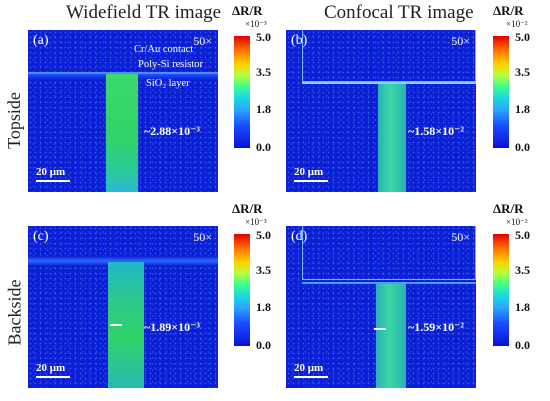  I want to click on column-header-widefield: Widefield TR image, so click(144, 12).